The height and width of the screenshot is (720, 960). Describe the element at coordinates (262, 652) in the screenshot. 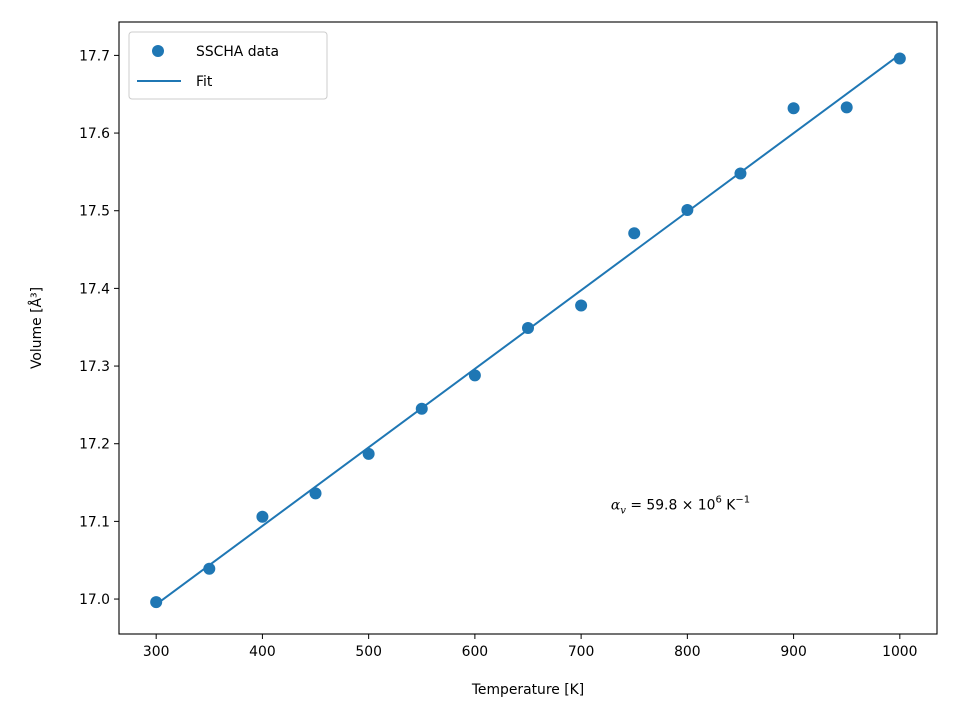

I see `x-tick-label: 400` at that location.